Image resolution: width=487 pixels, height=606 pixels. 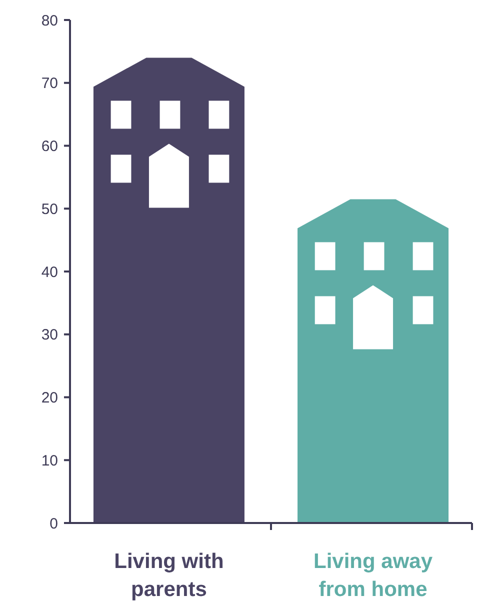 I want to click on y-tick-label: 0, so click(x=54, y=523).